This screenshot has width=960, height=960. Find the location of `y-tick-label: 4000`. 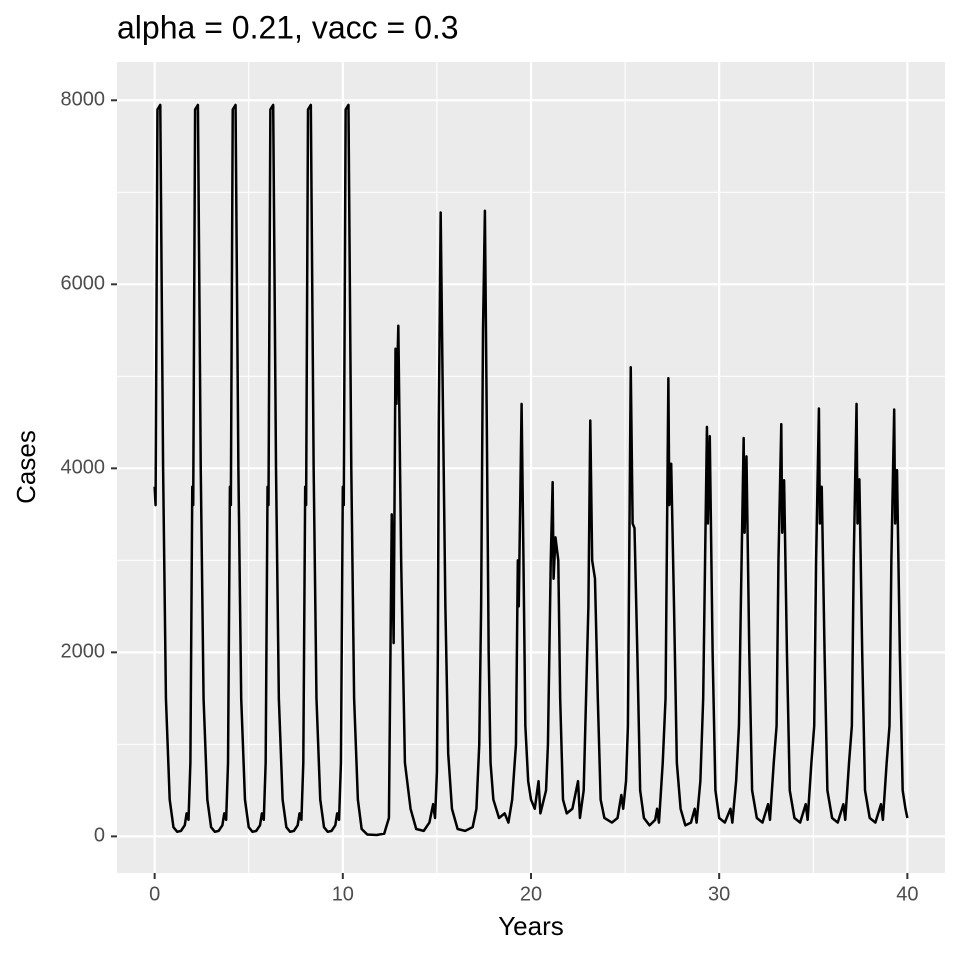

y-tick-label: 4000 is located at coordinates (83, 468).